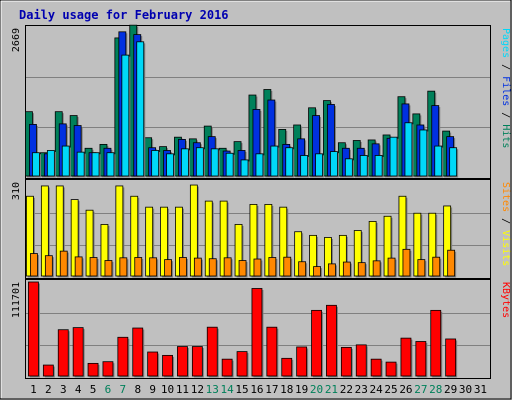  I want to click on x-tick-label: 1, so click(33, 389).